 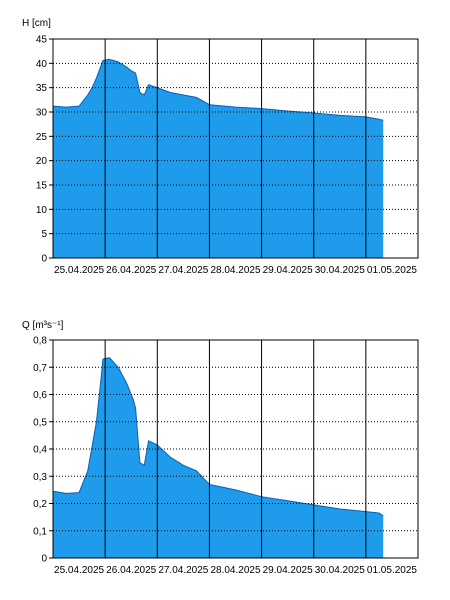 I want to click on y-tick-label: 35, so click(x=42, y=88).